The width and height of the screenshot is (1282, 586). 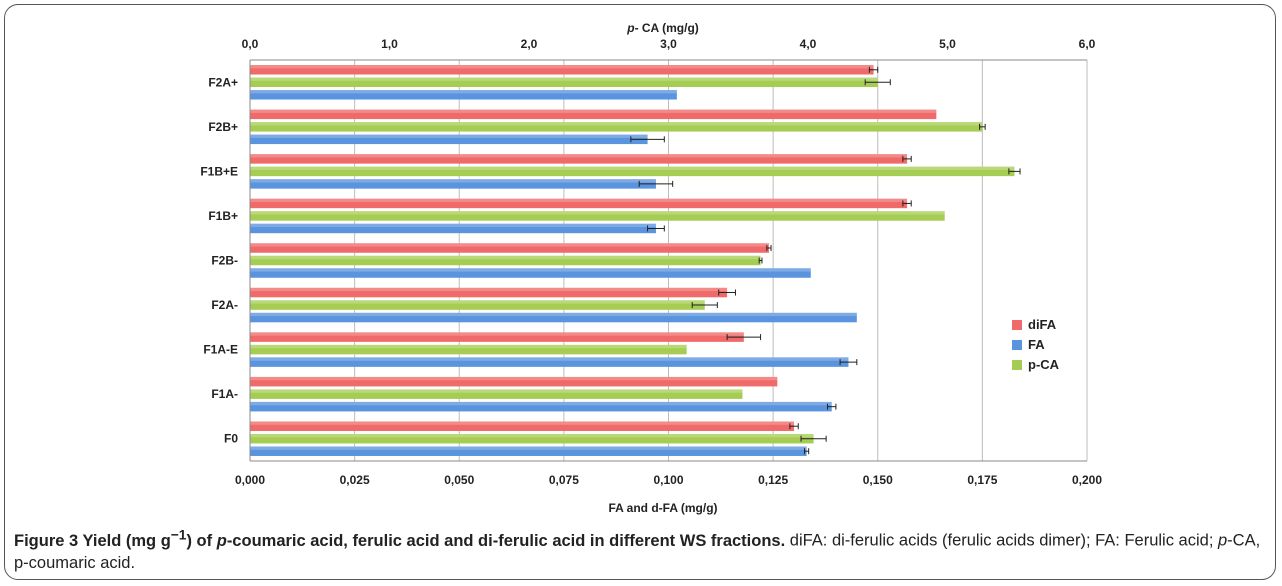 What do you see at coordinates (514, 381) in the screenshot?
I see `bar-difa-f1a-` at bounding box center [514, 381].